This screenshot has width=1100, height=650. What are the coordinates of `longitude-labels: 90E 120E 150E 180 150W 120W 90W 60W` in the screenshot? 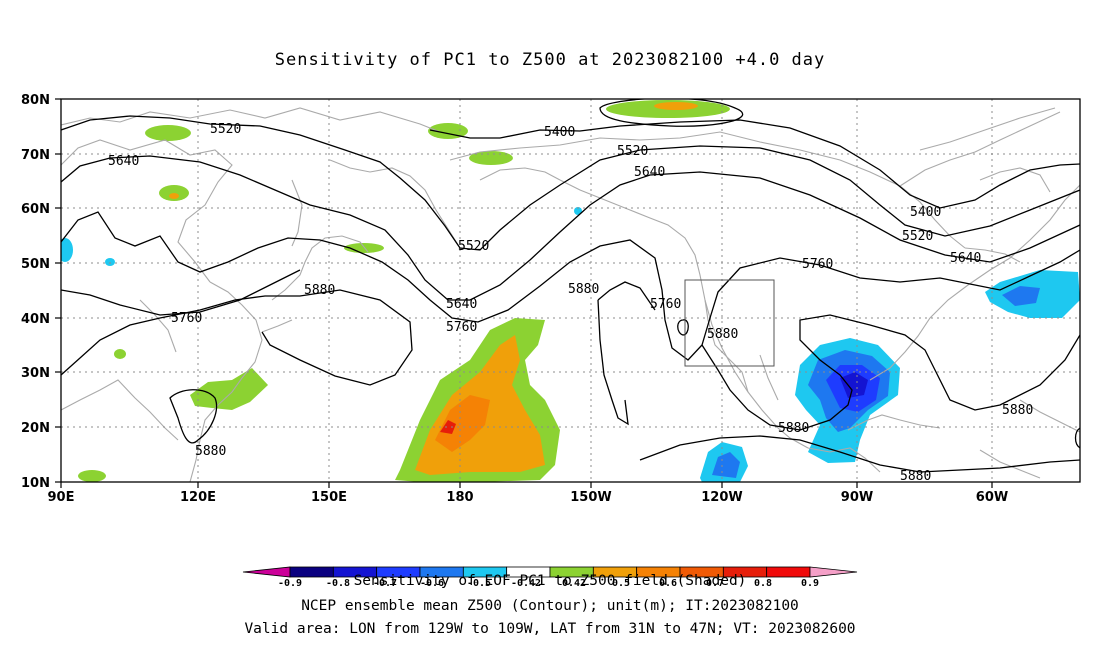 It's located at (528, 497).